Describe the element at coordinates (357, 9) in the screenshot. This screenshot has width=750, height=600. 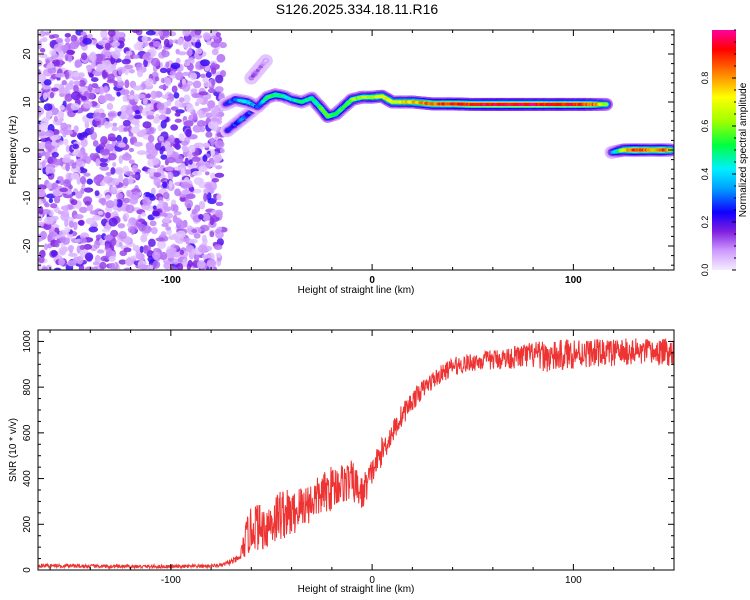
I see `figure-title: S126.2025.334.18.11.R16` at that location.